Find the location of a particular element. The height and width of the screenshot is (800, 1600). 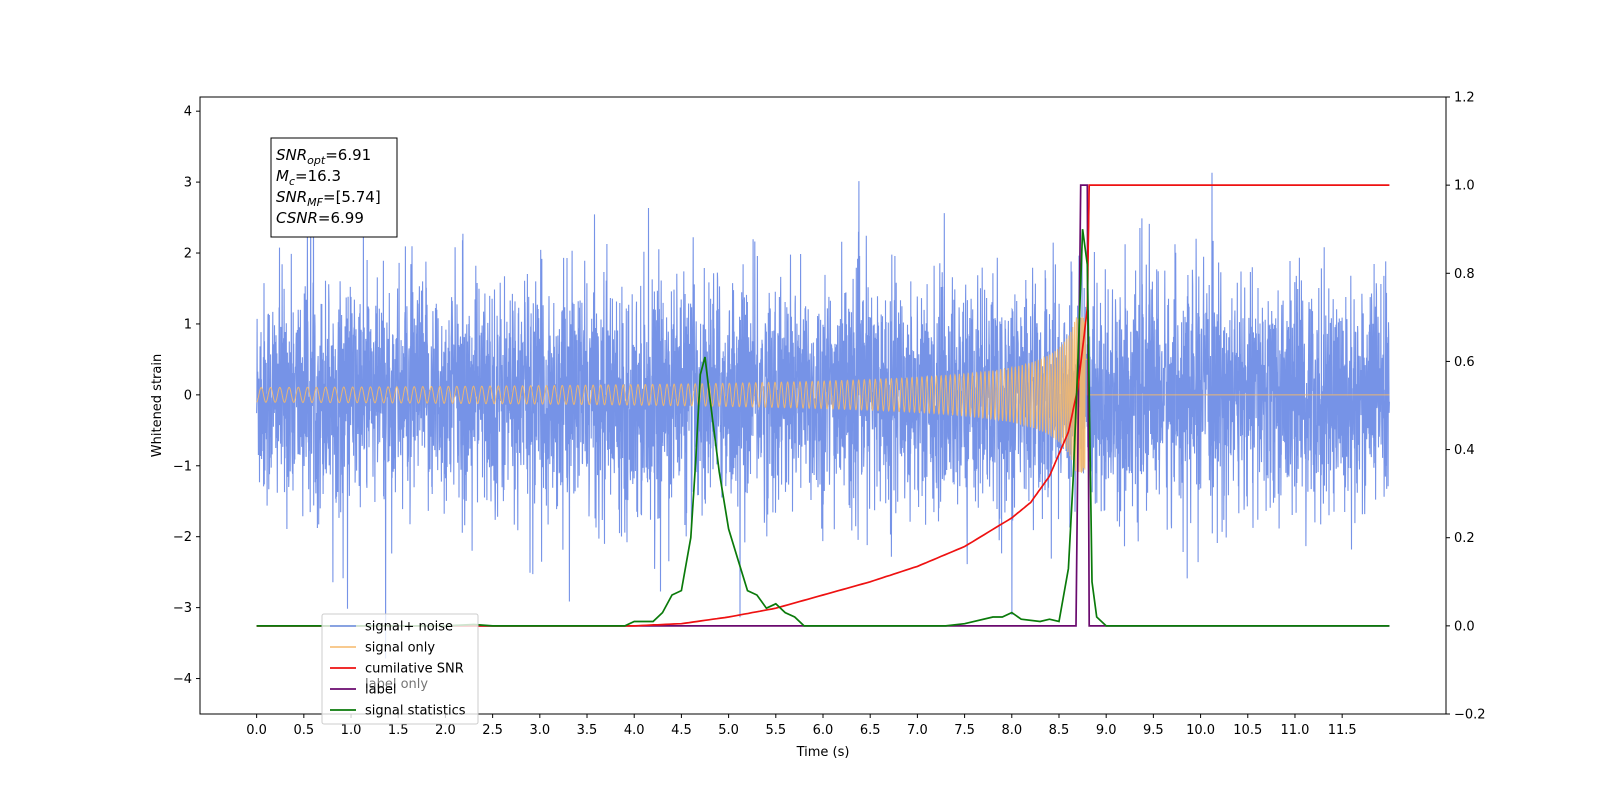

x-tick-label: 4.5 is located at coordinates (681, 730).